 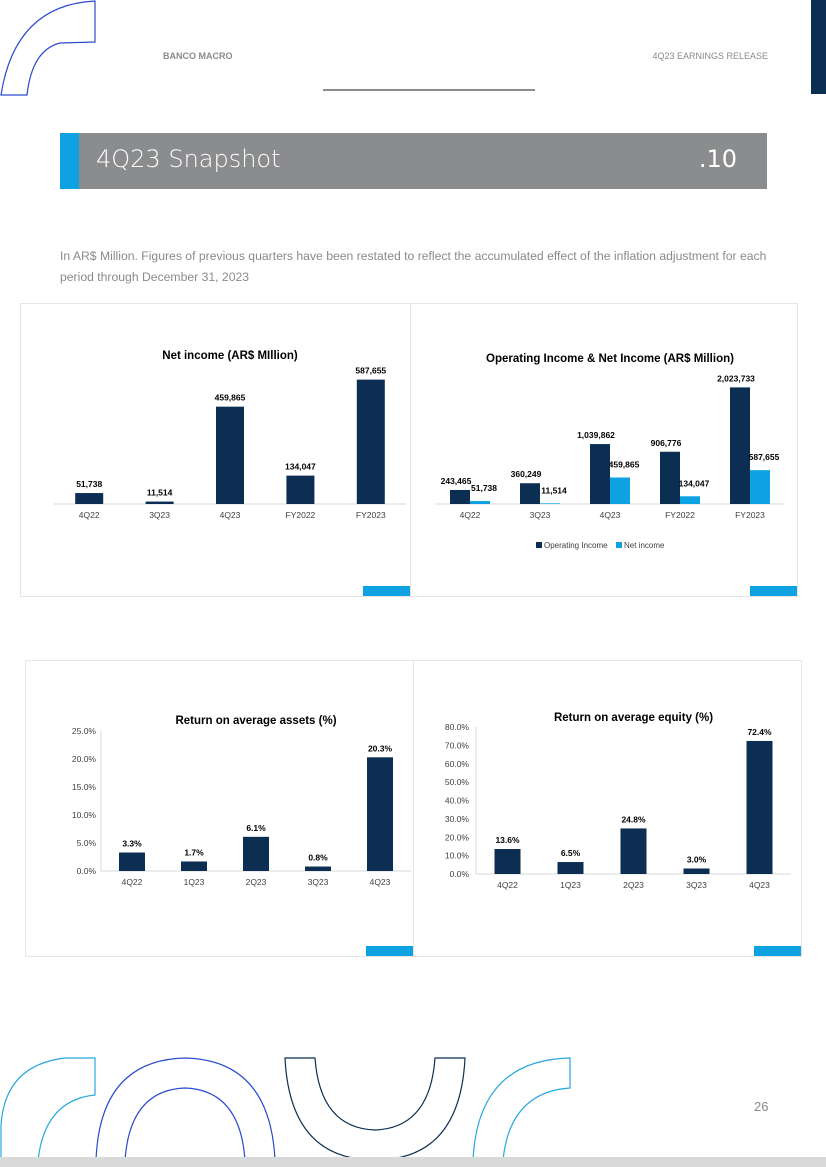 What do you see at coordinates (697, 859) in the screenshot?
I see `data-label: 3.0%` at bounding box center [697, 859].